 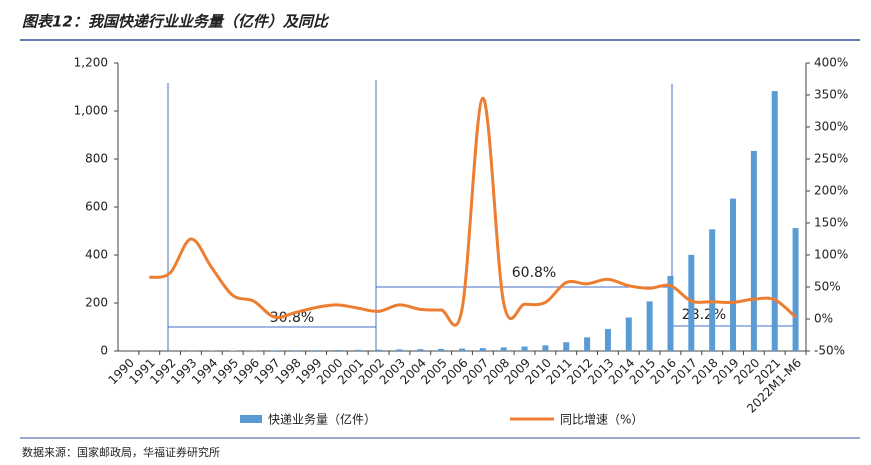 What do you see at coordinates (96, 207) in the screenshot?
I see `y-tick-label: 600` at bounding box center [96, 207].